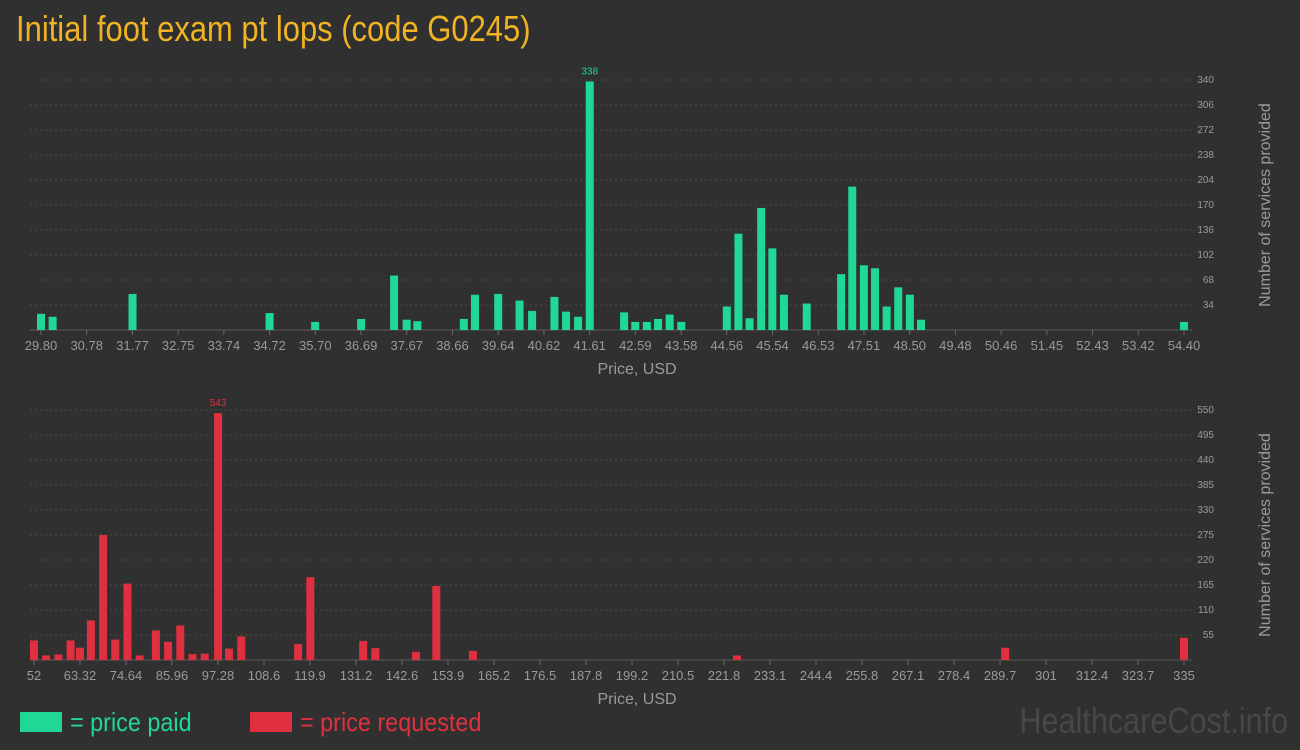 This screenshot has width=1300, height=750. What do you see at coordinates (1092, 675) in the screenshot?
I see `x-tick-label: 312.4` at bounding box center [1092, 675].